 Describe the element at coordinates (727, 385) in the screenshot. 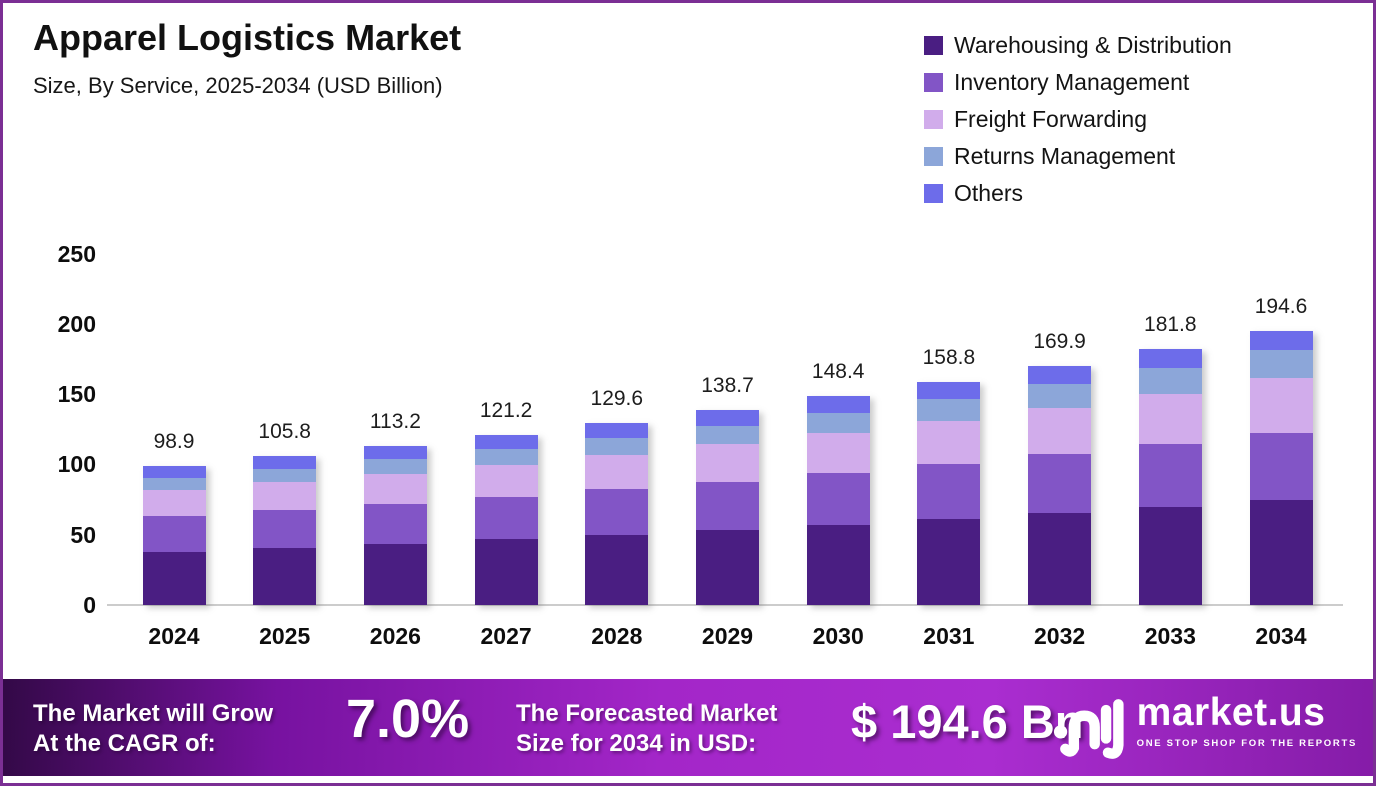

I see `bar-total-label: 138.7` at that location.